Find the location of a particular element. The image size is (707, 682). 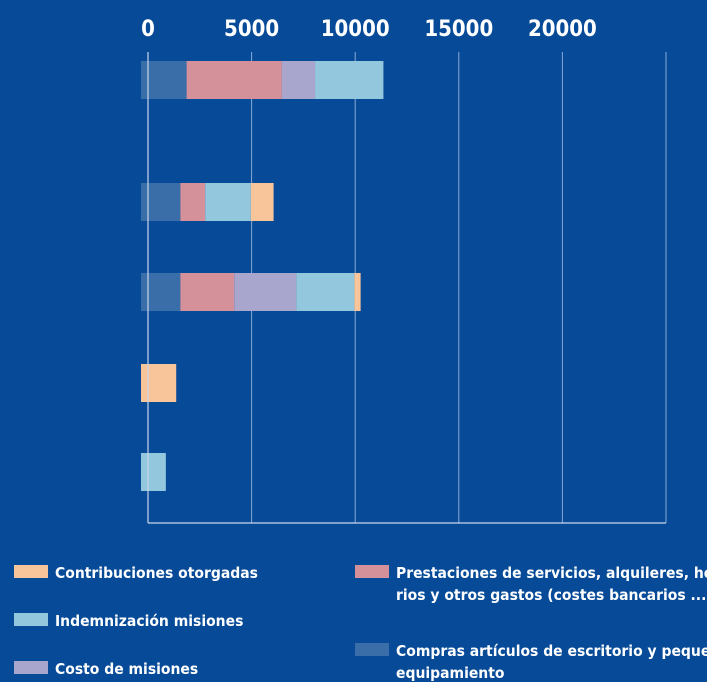

x-tick-label: 5000 is located at coordinates (251, 29).